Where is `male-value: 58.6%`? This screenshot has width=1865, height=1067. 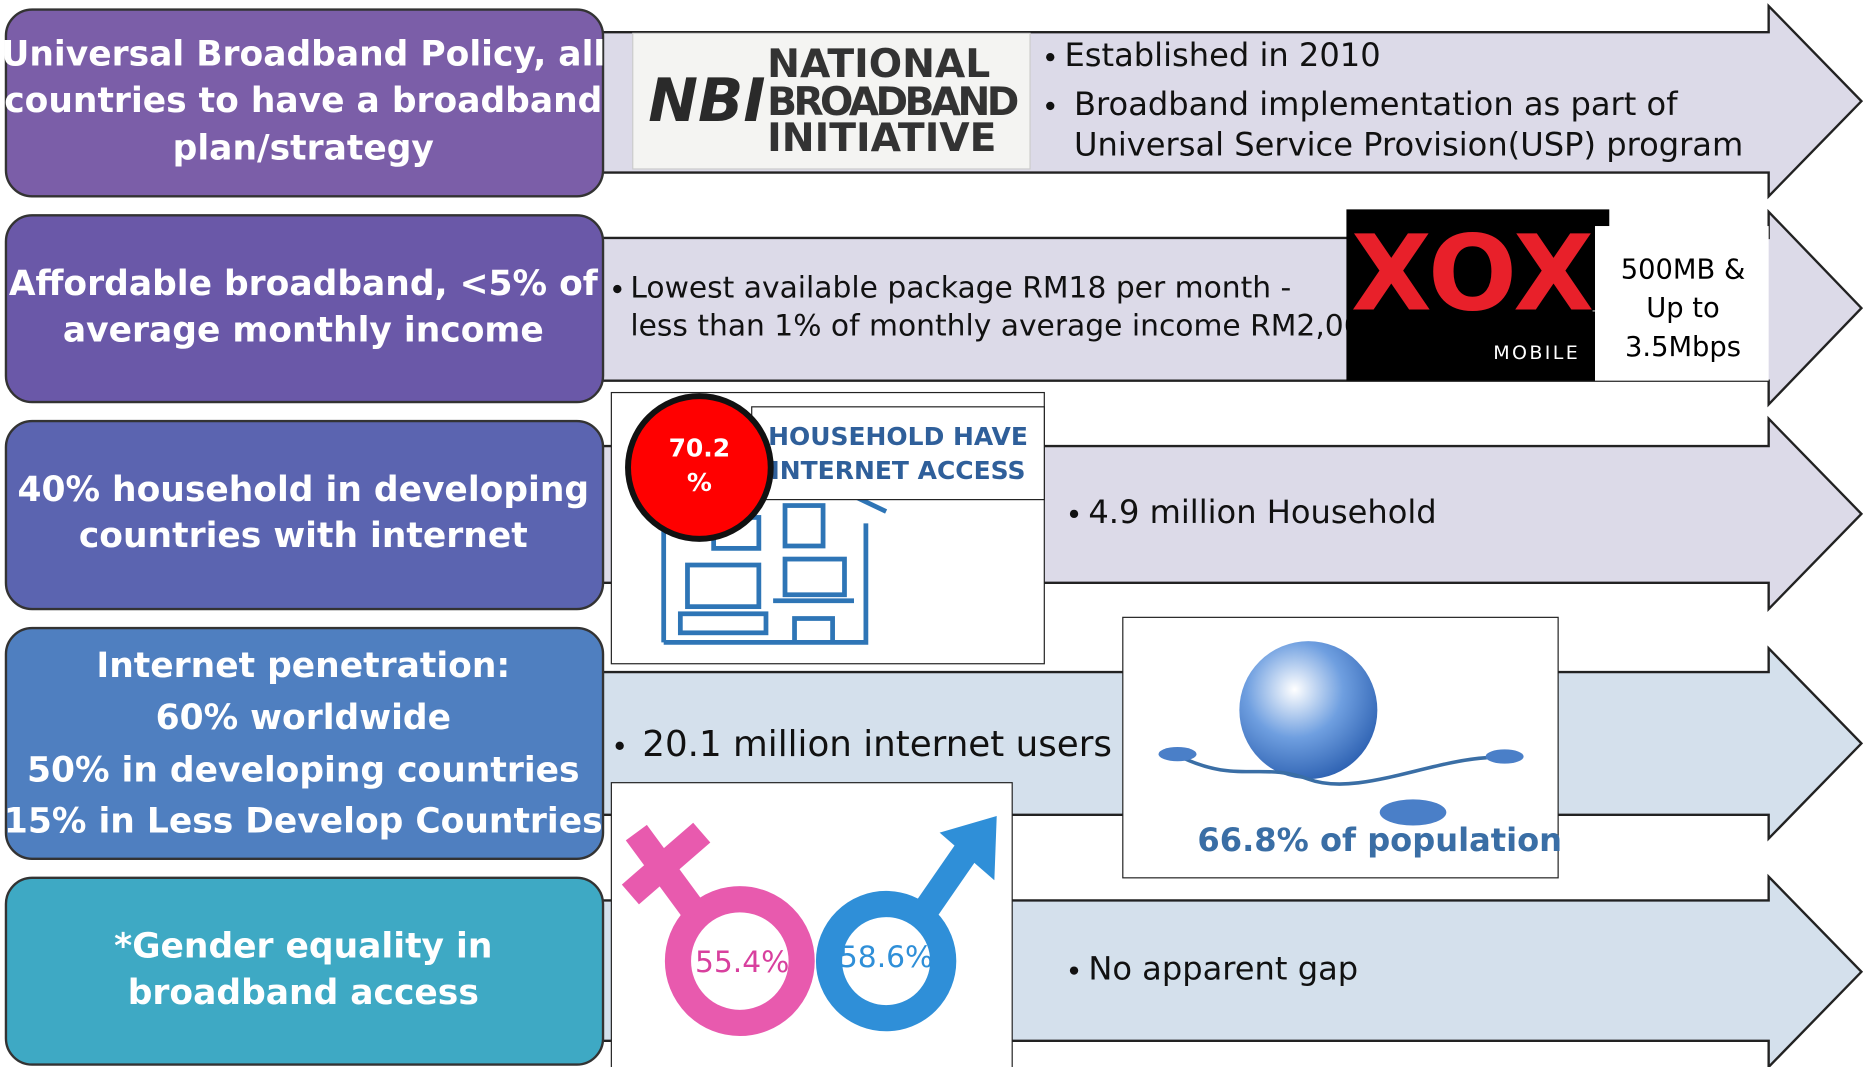 male-value: 58.6% is located at coordinates (886, 957).